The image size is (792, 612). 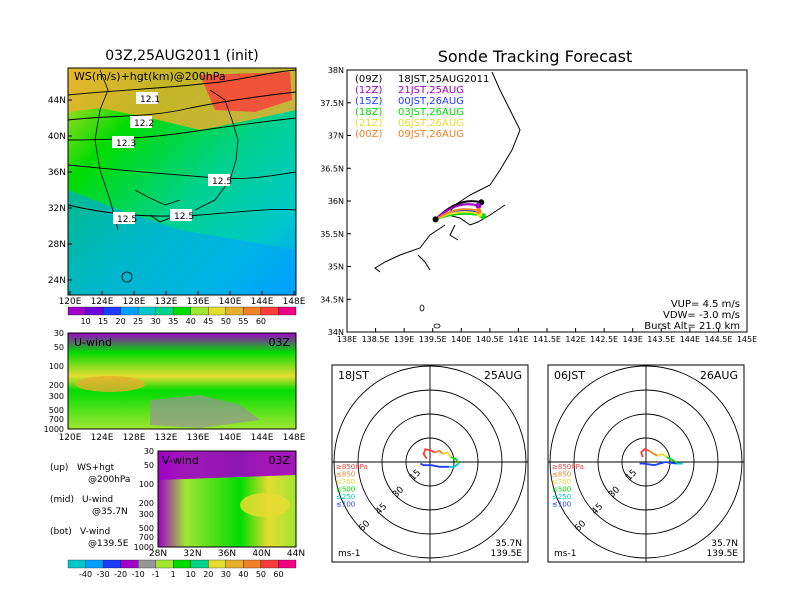 I want to click on ws-colorbar-label: 35, so click(x=173, y=321).